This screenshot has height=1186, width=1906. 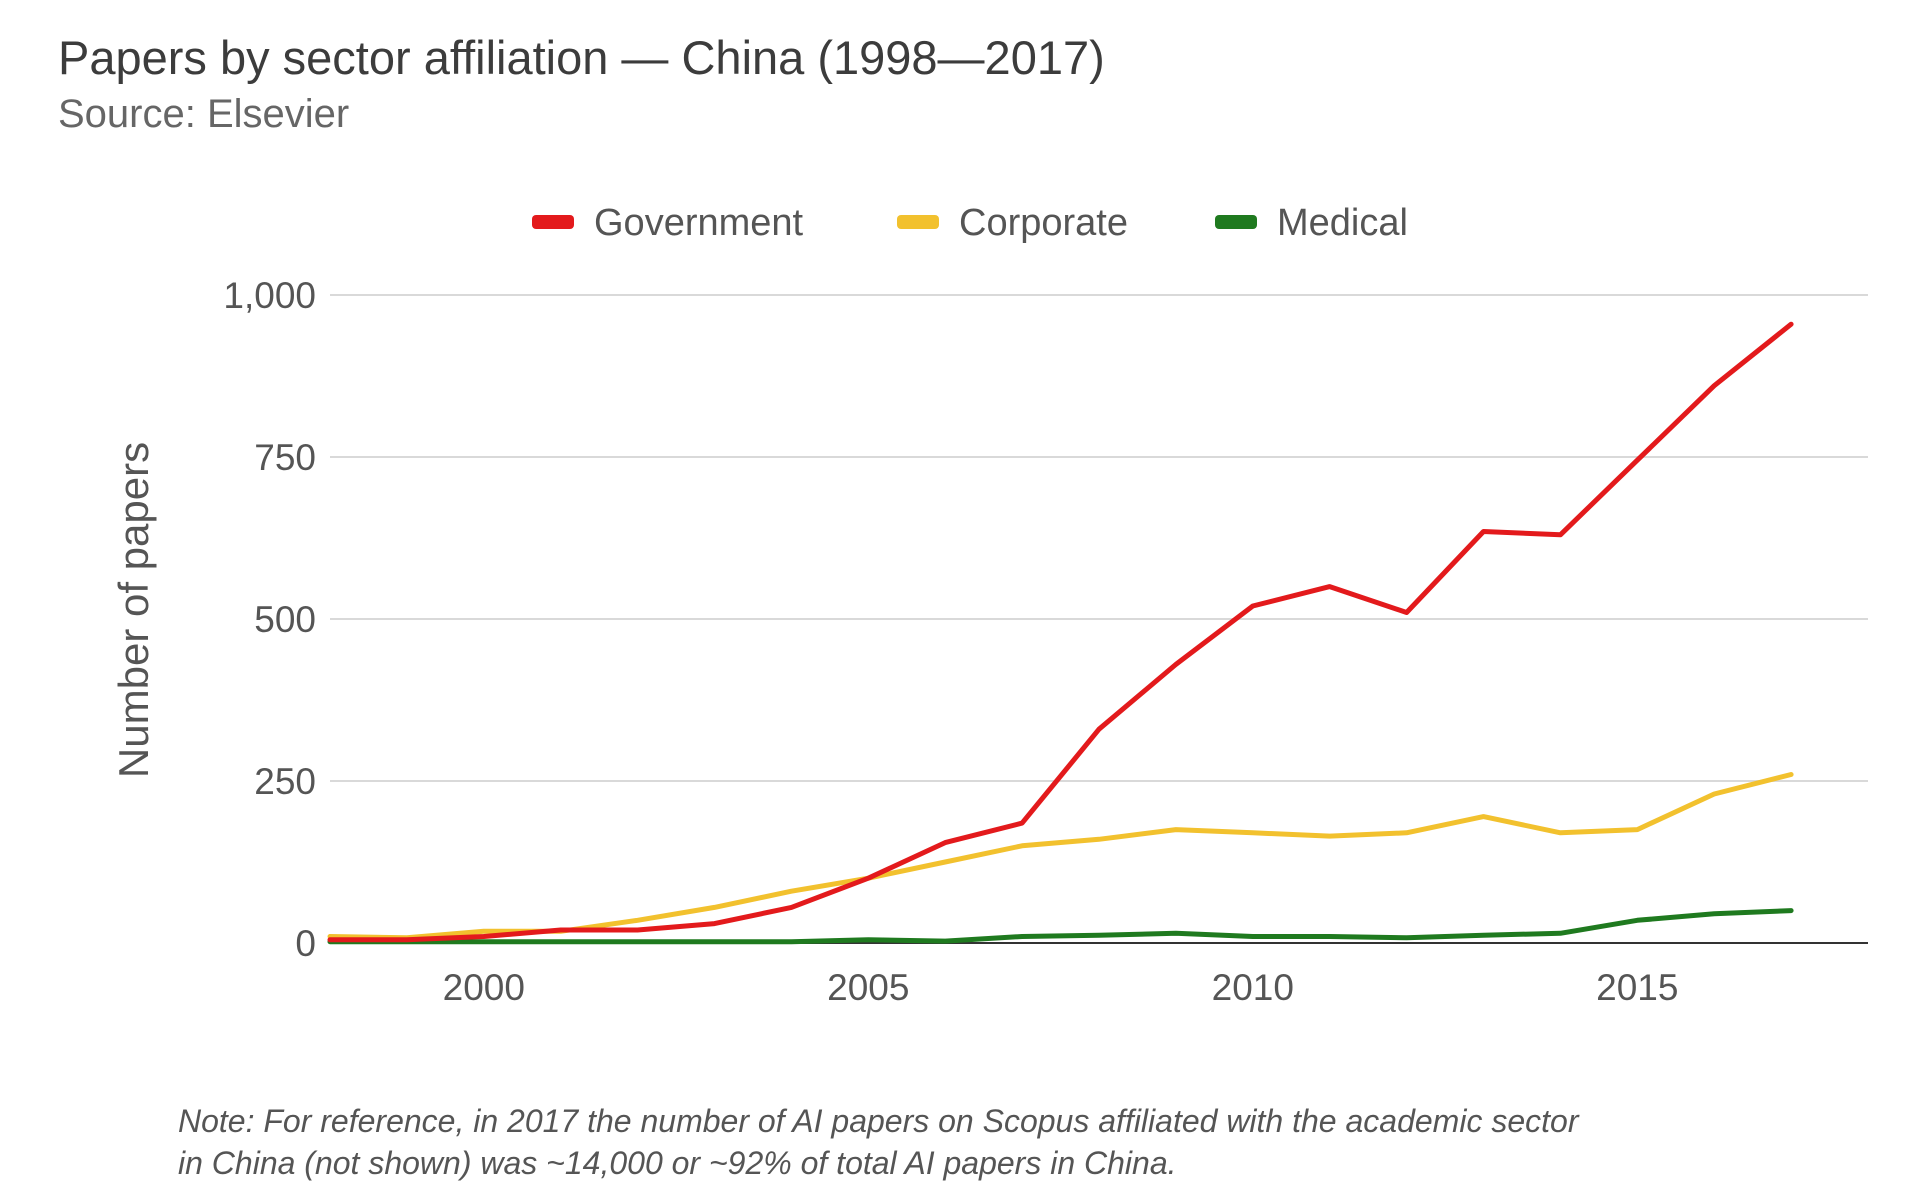 What do you see at coordinates (1061, 987) in the screenshot?
I see `x-axis-ticks: 2000 2005 2010 2015` at bounding box center [1061, 987].